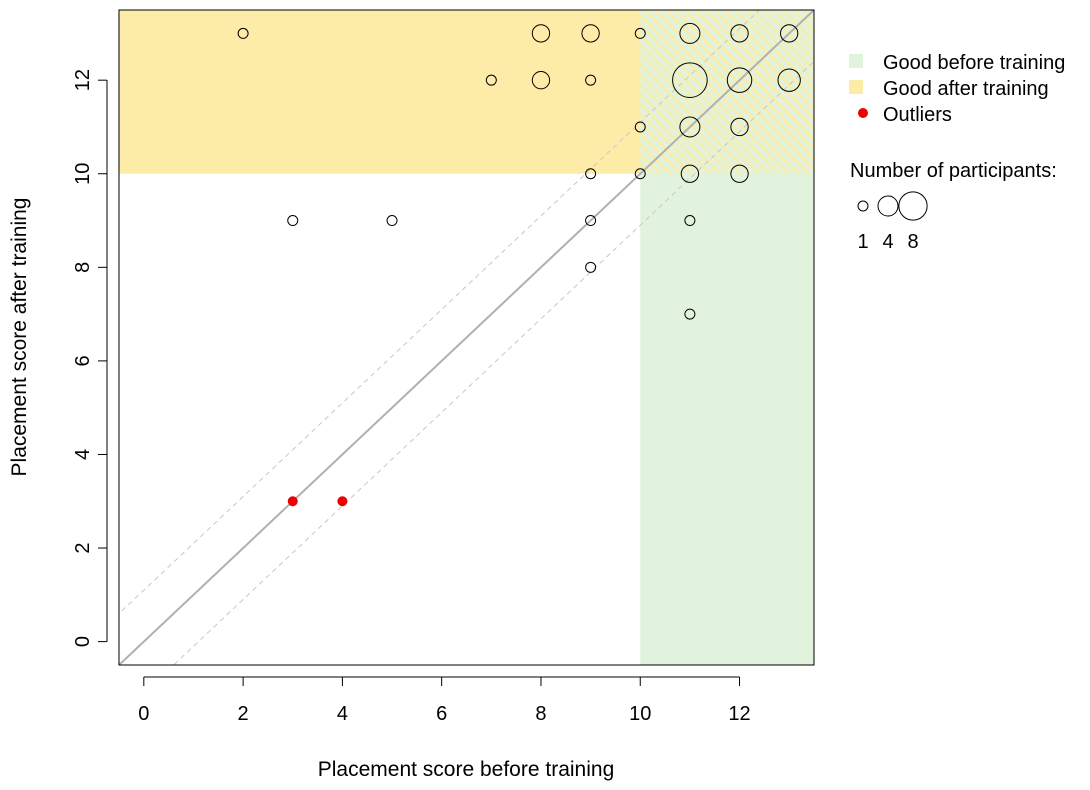  Describe the element at coordinates (83, 267) in the screenshot. I see `y-tick-label: 8` at that location.